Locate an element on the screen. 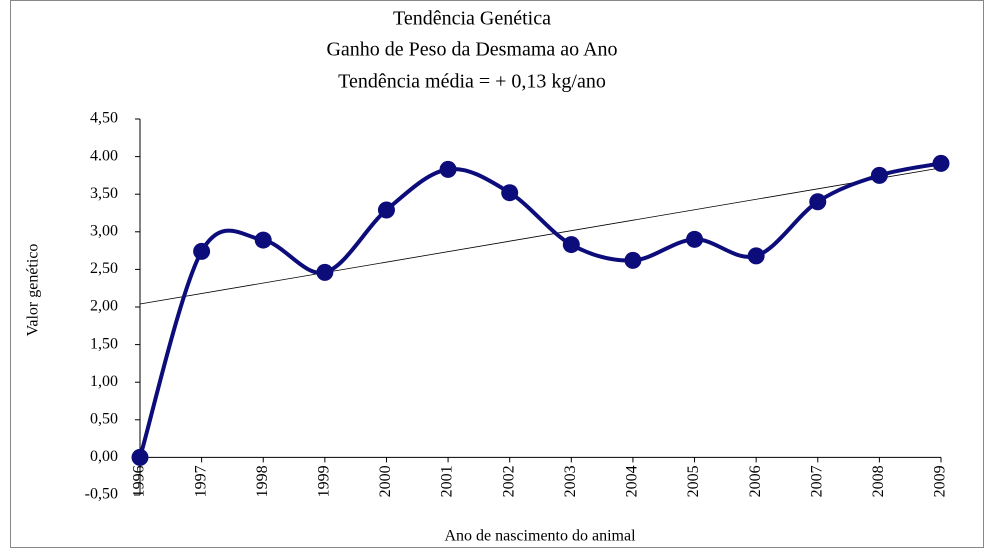 The image size is (985, 549). x-tick-label: 2006 is located at coordinates (755, 481).